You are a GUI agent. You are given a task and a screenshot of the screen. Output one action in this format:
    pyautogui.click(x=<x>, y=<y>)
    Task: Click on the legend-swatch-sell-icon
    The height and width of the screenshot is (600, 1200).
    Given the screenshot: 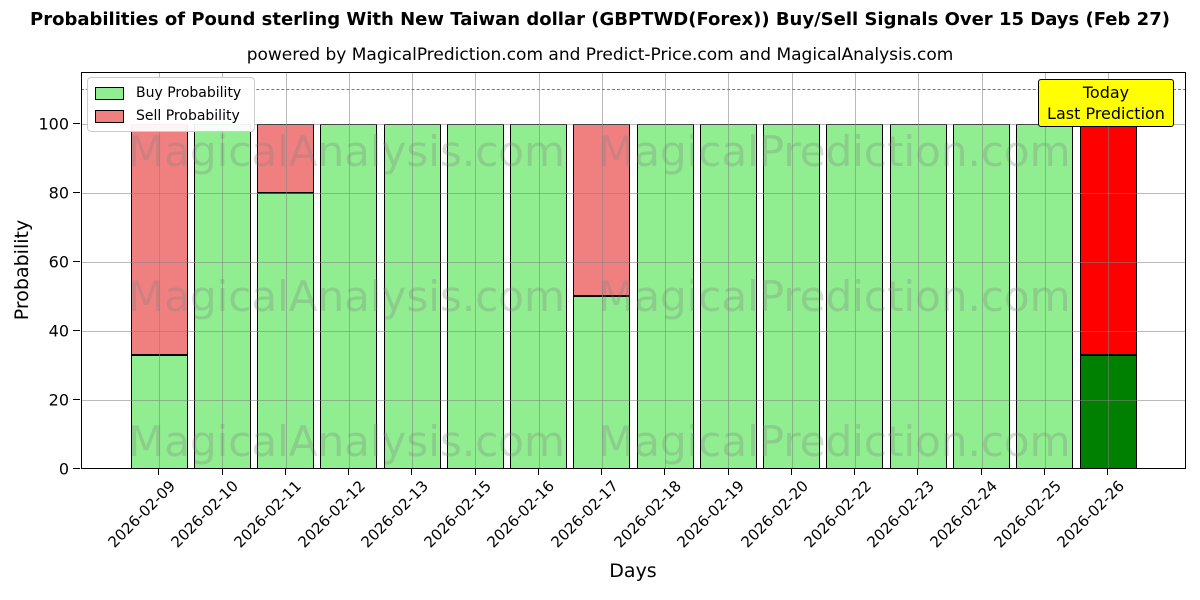 What is the action you would take?
    pyautogui.click(x=109, y=116)
    